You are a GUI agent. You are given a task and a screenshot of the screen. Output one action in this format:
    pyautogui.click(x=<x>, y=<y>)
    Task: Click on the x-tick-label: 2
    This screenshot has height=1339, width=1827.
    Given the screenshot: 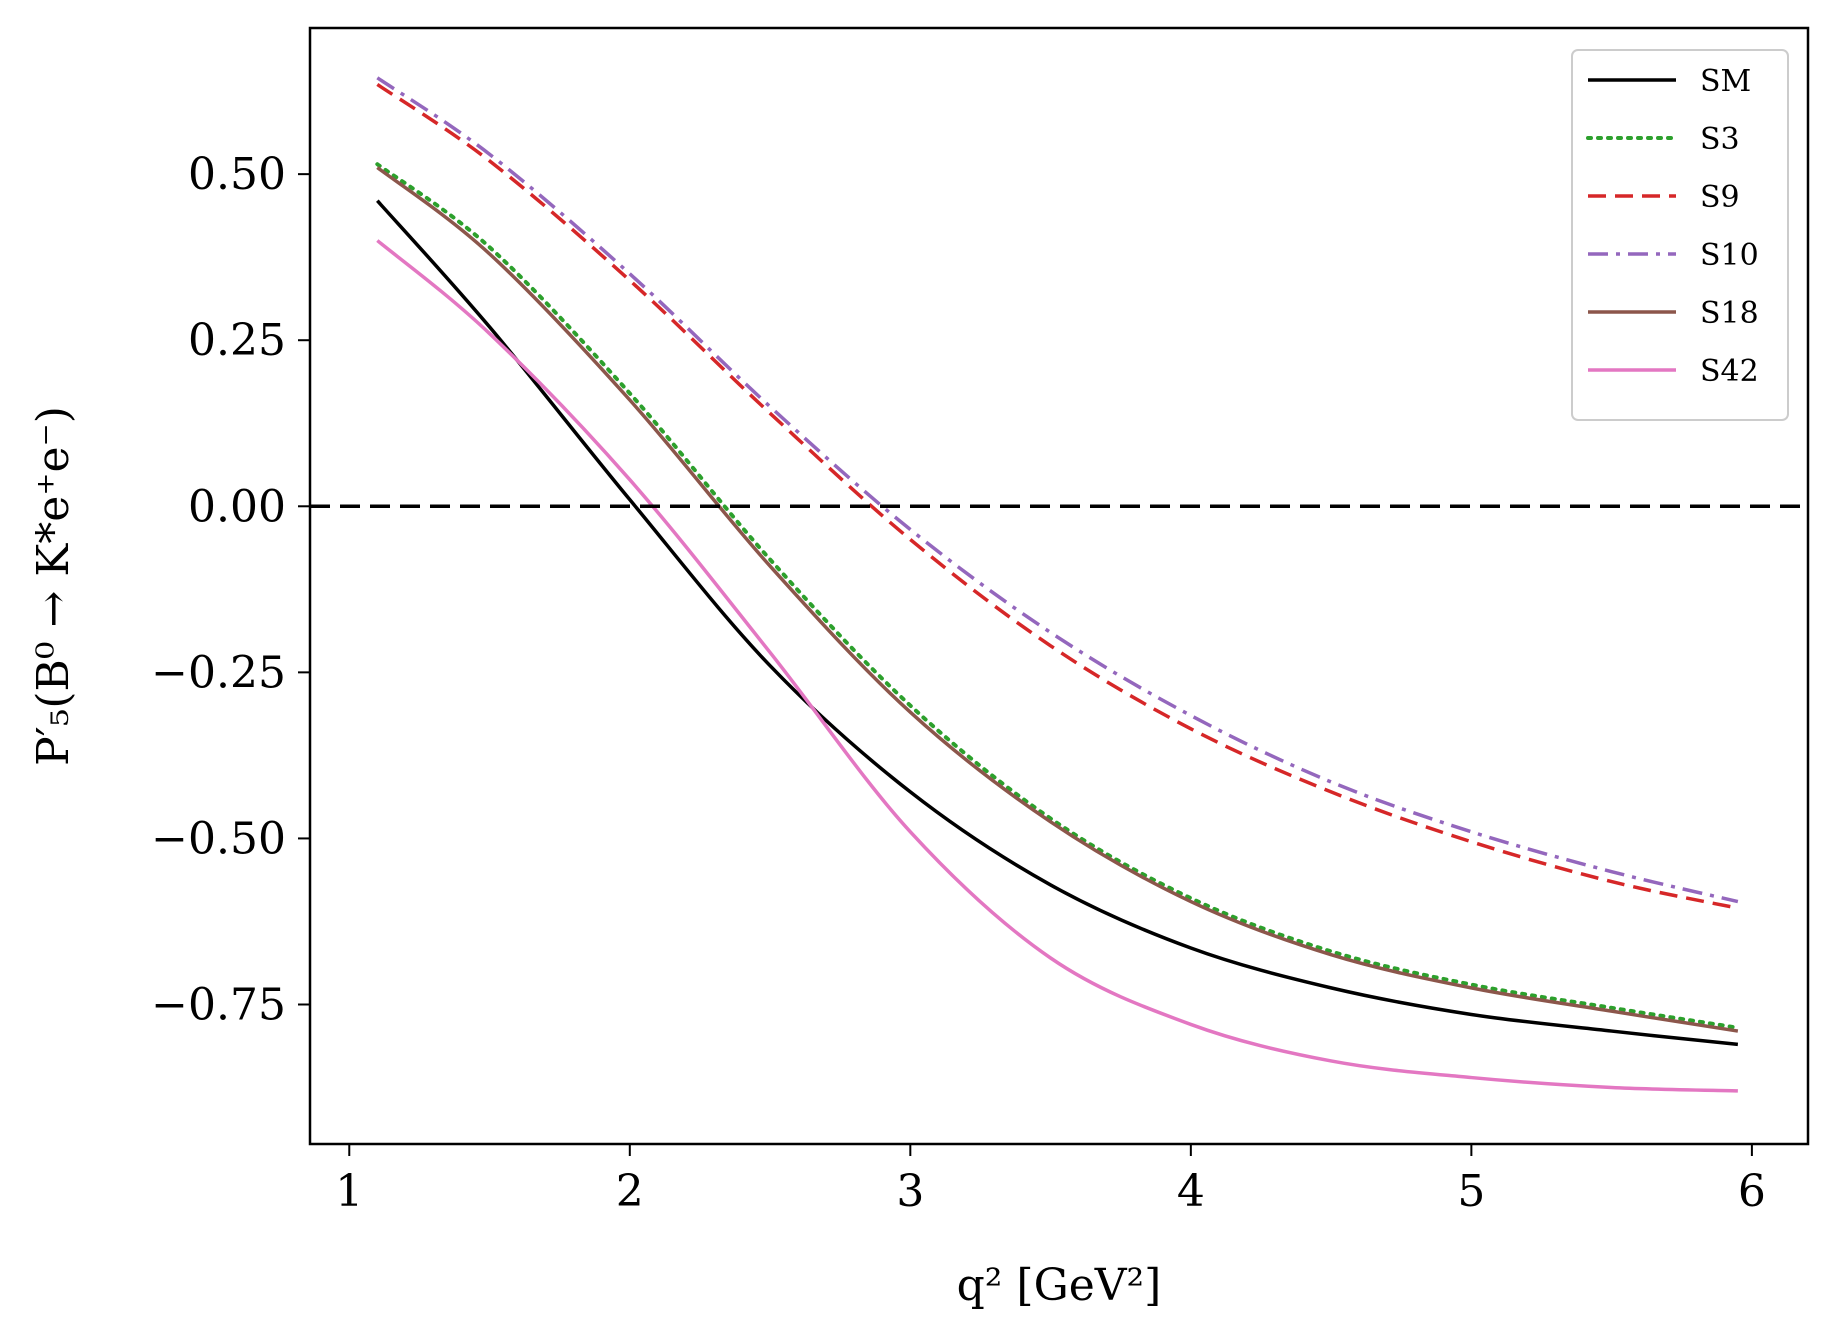 What is the action you would take?
    pyautogui.click(x=630, y=1191)
    